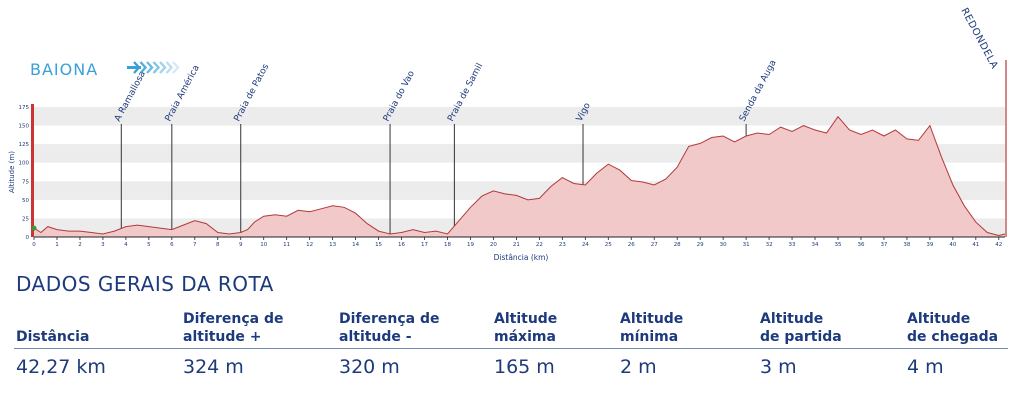 The height and width of the screenshot is (413, 1025). What do you see at coordinates (539, 245) in the screenshot?
I see `x-tick-label: 22` at bounding box center [539, 245].